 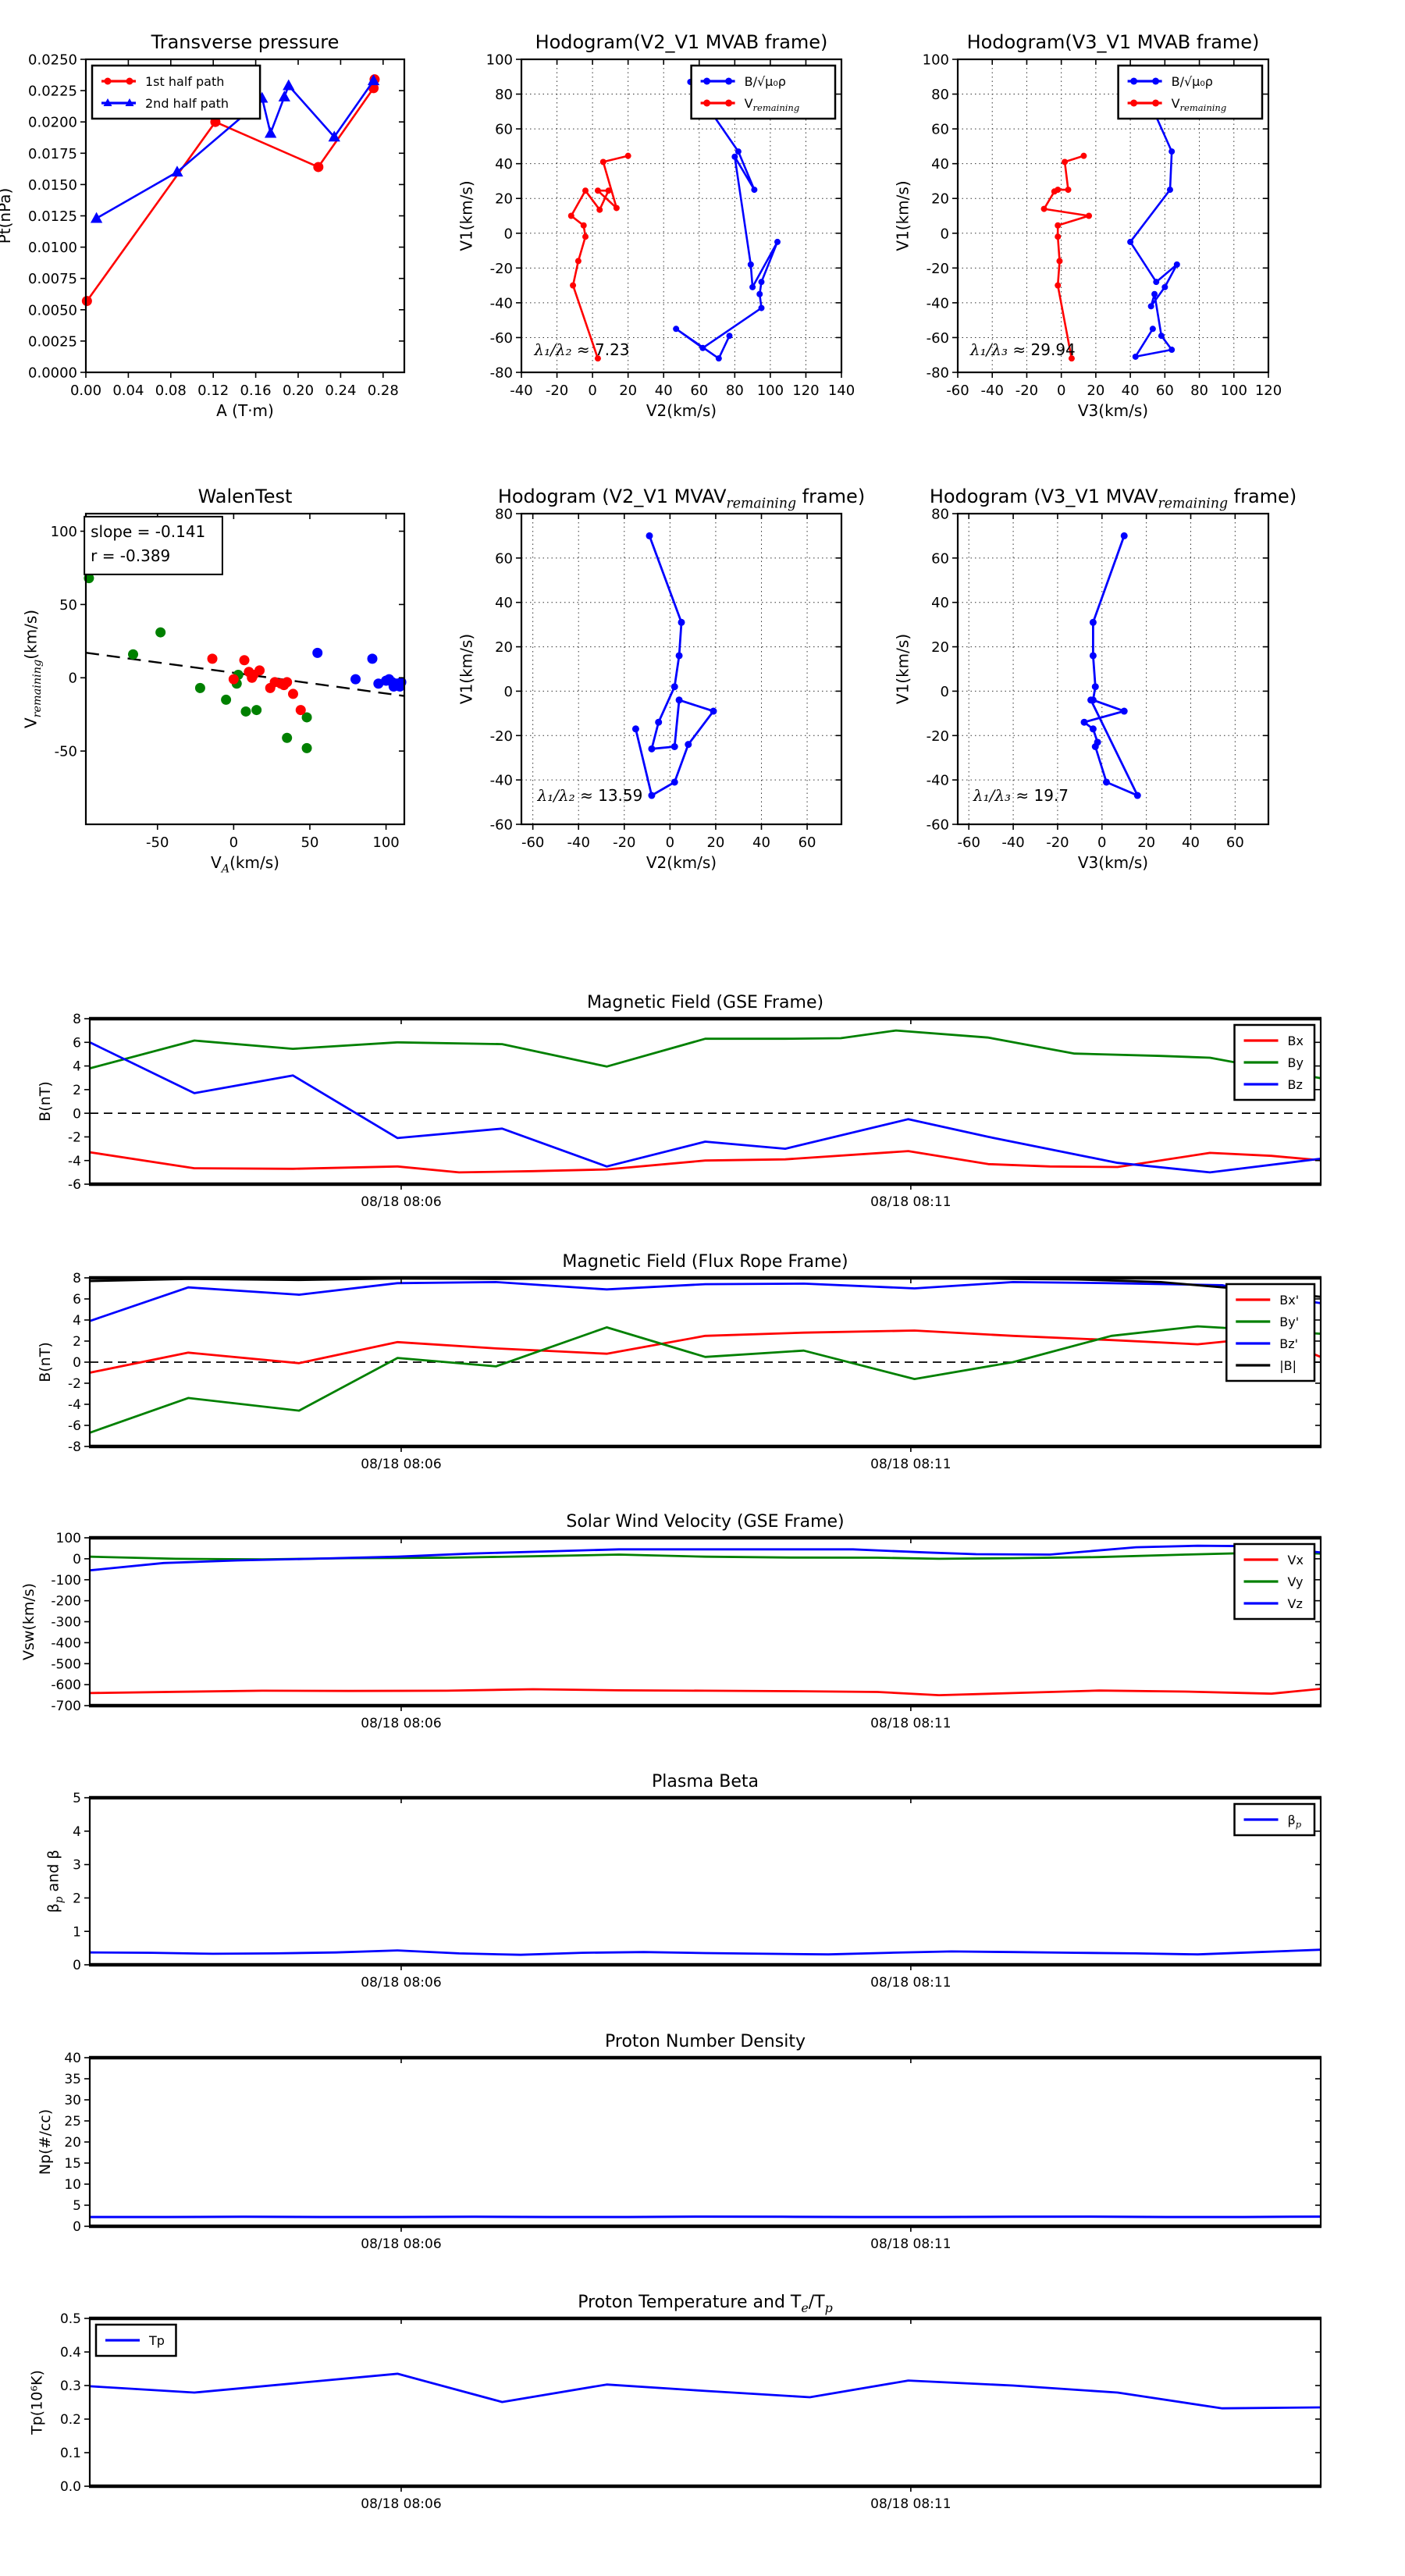 What do you see at coordinates (1296, 1560) in the screenshot?
I see `svg-text: Vx` at bounding box center [1296, 1560].